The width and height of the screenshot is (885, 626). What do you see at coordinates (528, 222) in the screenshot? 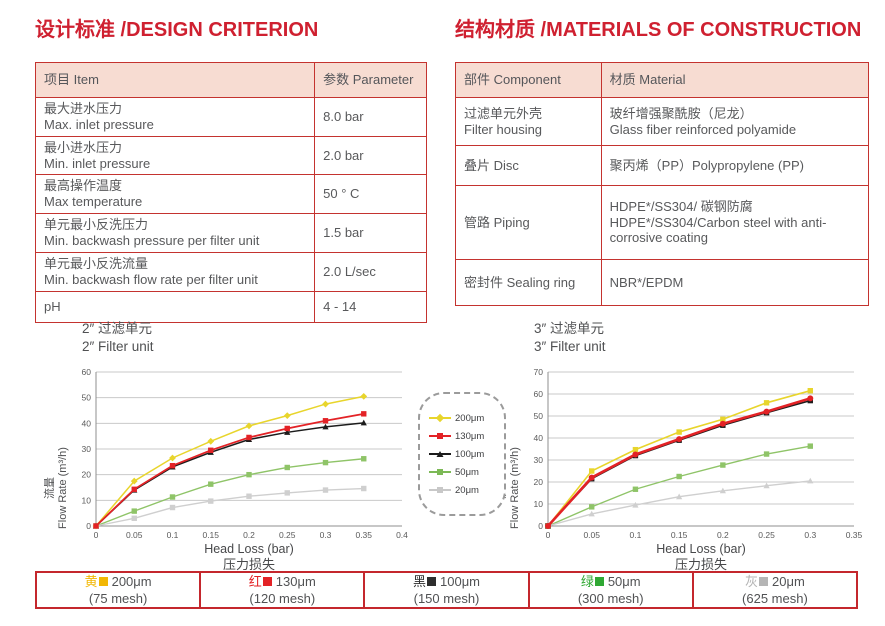
I see `component-cell: 管路 Piping` at bounding box center [528, 222].